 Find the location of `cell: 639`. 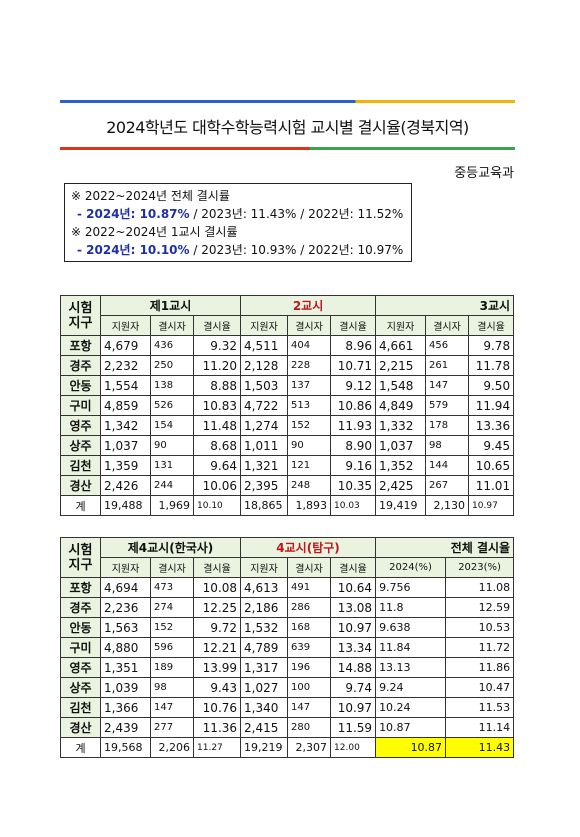

cell: 639 is located at coordinates (309, 647).